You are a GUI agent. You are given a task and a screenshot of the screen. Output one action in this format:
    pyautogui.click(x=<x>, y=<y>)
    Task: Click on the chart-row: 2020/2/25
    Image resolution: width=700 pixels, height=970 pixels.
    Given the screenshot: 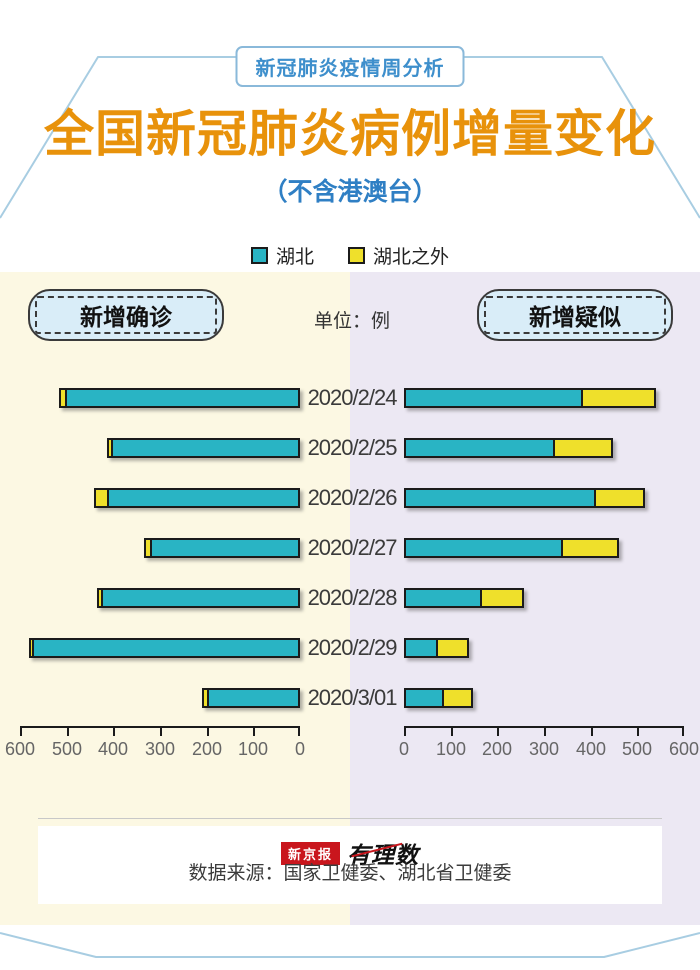 What is the action you would take?
    pyautogui.click(x=350, y=447)
    